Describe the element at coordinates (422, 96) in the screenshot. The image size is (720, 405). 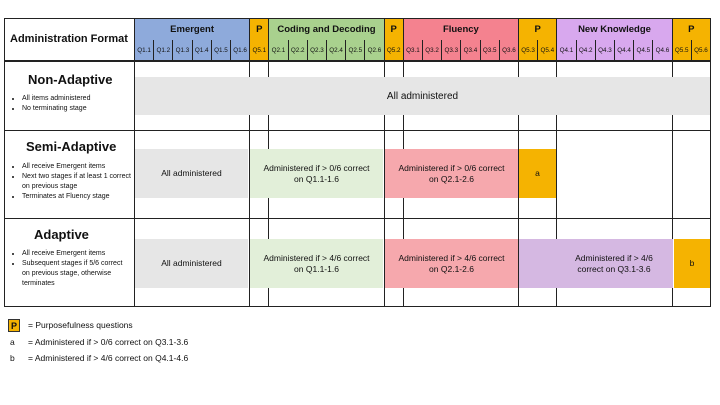
I see `cell-non-adaptive-all: All administered` at that location.